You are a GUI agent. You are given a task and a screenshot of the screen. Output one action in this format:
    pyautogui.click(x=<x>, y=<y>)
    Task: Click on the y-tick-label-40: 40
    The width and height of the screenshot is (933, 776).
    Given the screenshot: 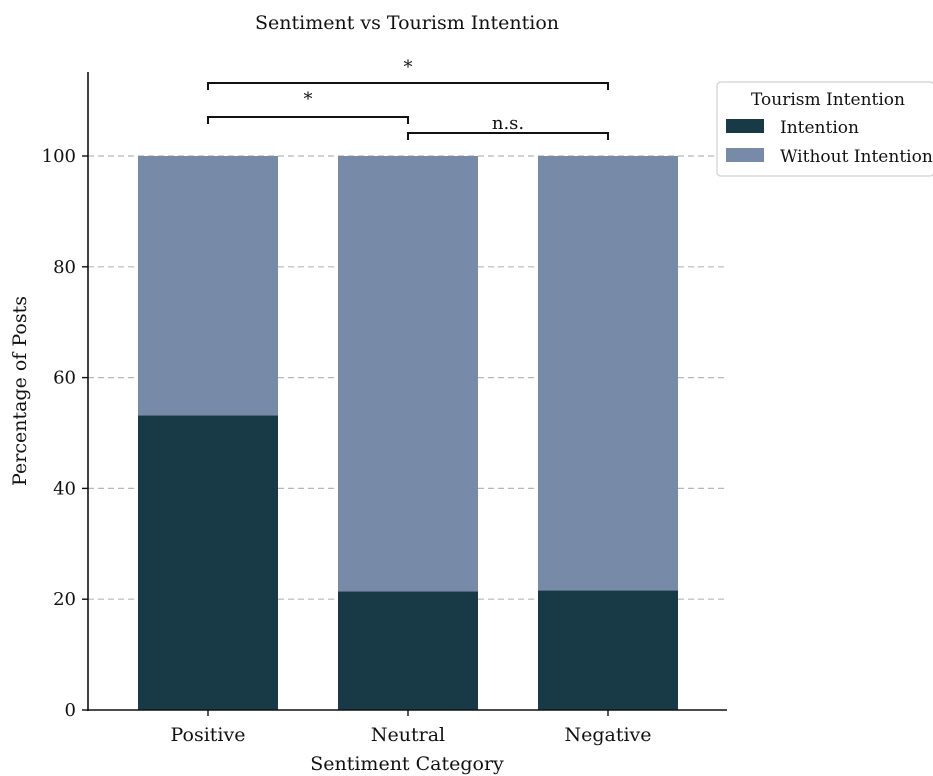 What is the action you would take?
    pyautogui.click(x=64, y=488)
    